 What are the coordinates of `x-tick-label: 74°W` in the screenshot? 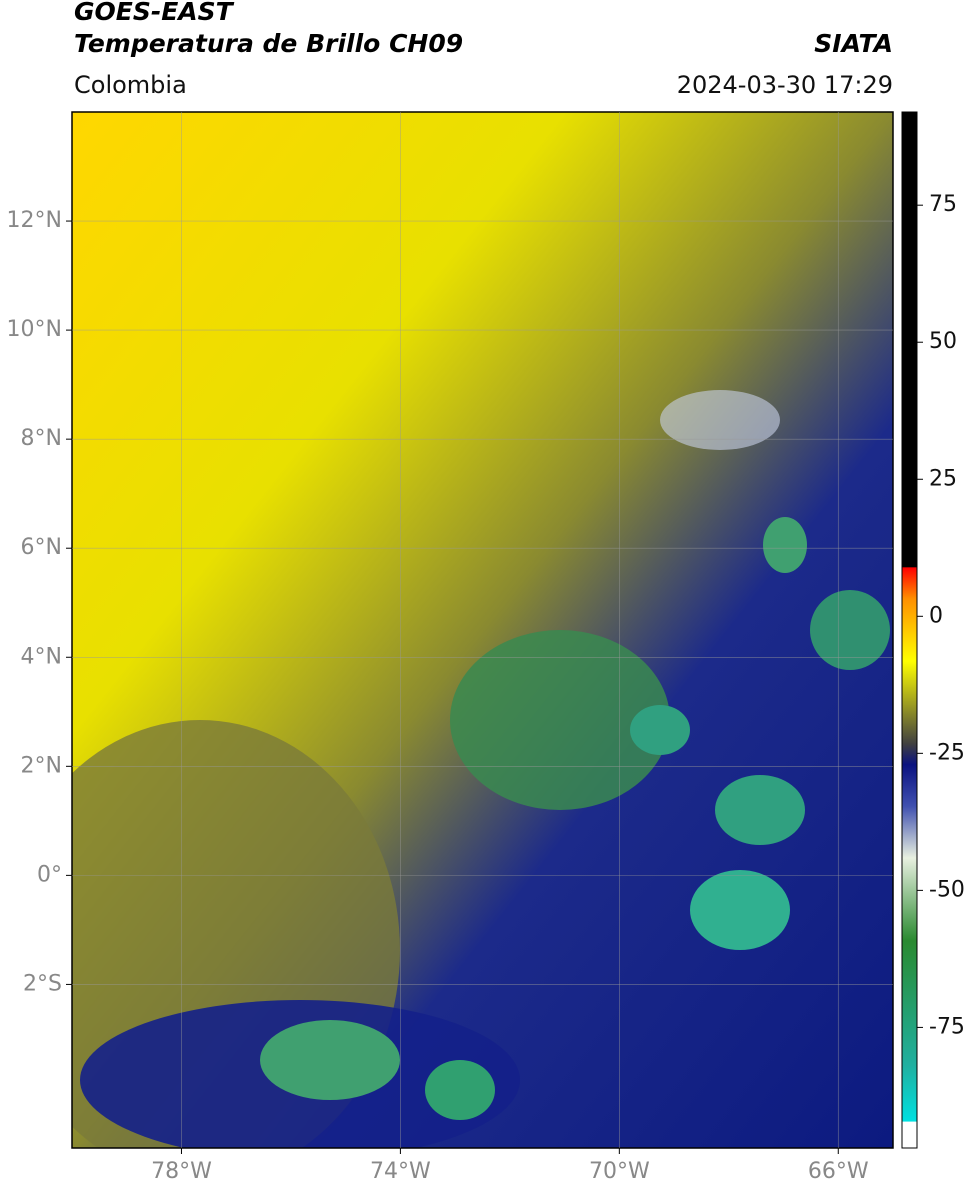 It's located at (400, 1171).